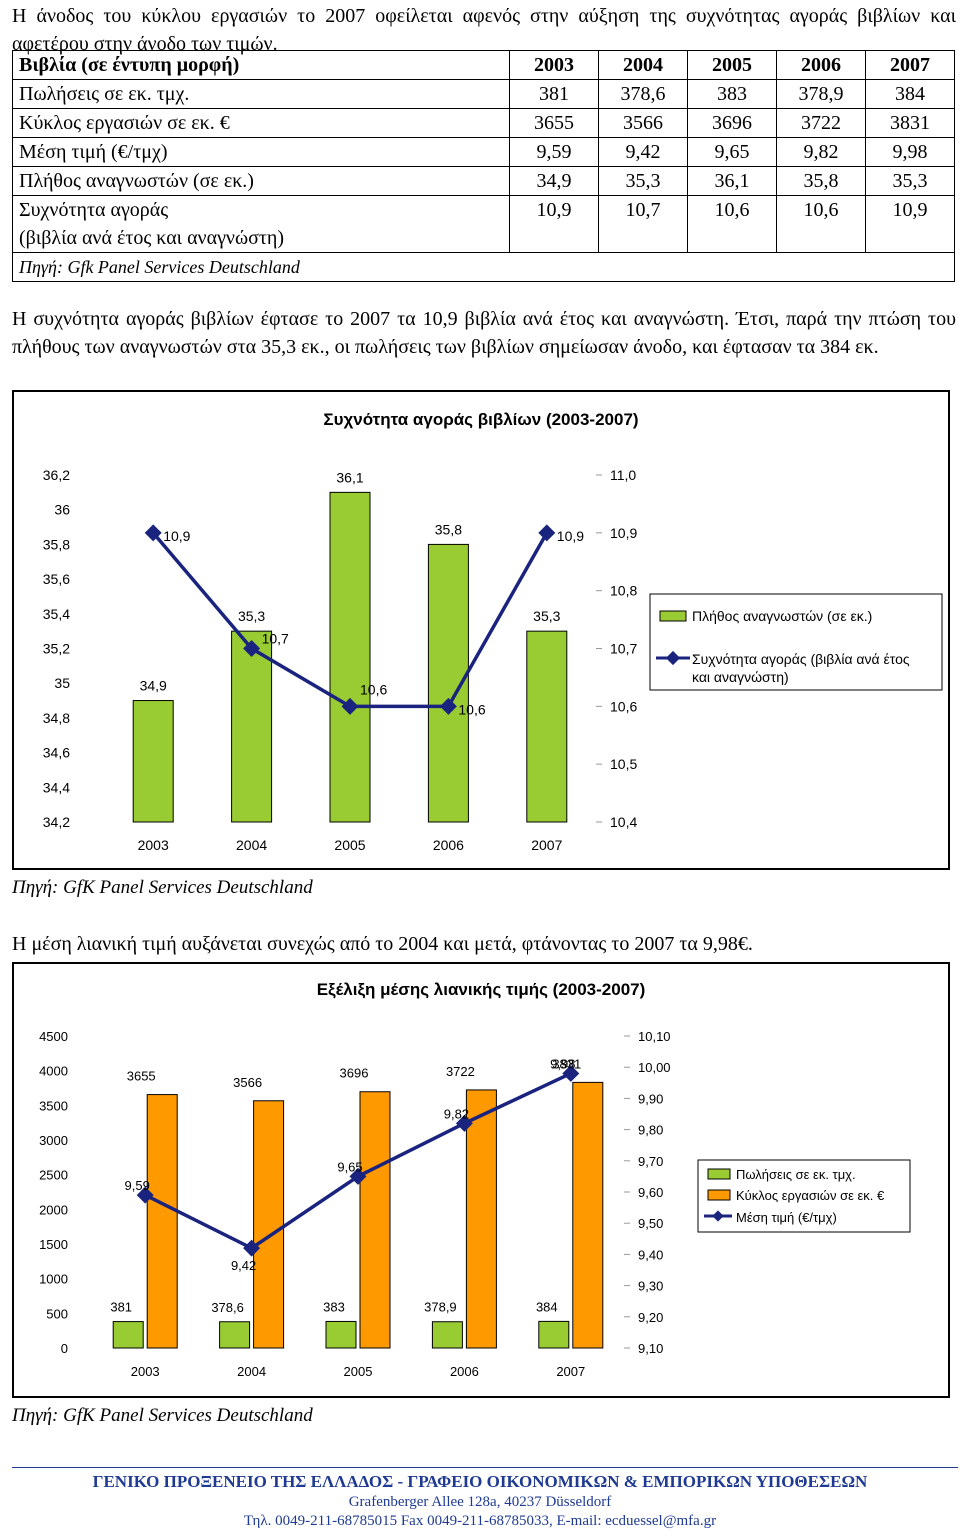 The height and width of the screenshot is (1536, 960). What do you see at coordinates (53, 1140) in the screenshot?
I see `y-tick-label-left: 3000` at bounding box center [53, 1140].